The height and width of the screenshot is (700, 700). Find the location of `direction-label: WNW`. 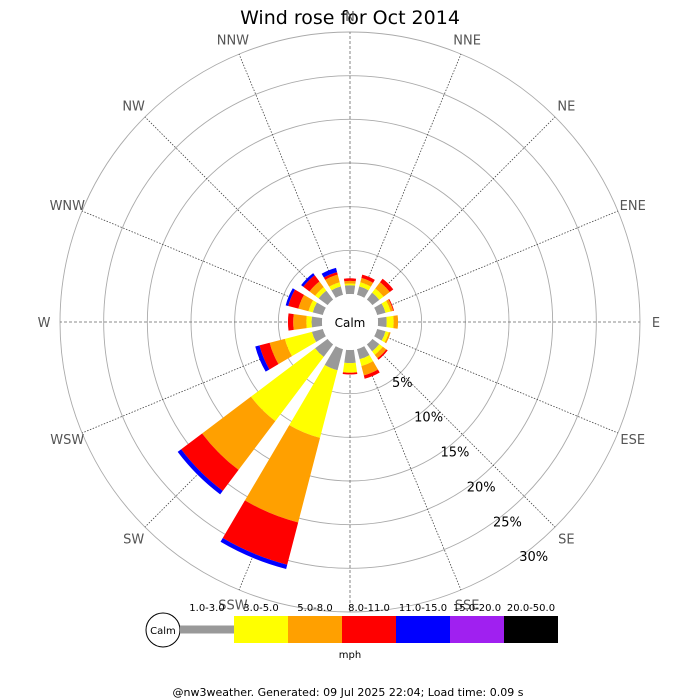

direction-label: WNW is located at coordinates (68, 206).